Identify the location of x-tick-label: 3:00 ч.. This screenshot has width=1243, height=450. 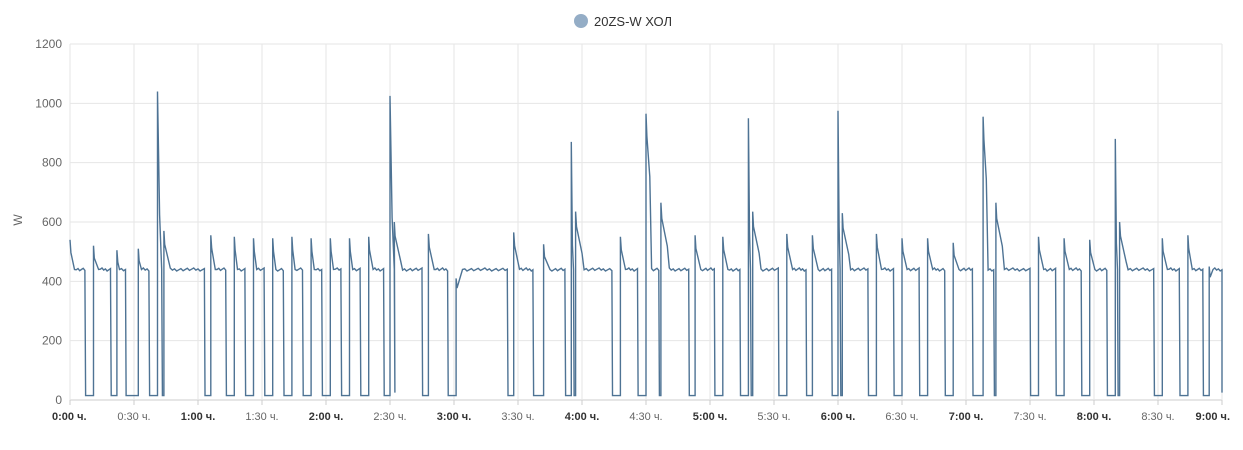
(454, 417).